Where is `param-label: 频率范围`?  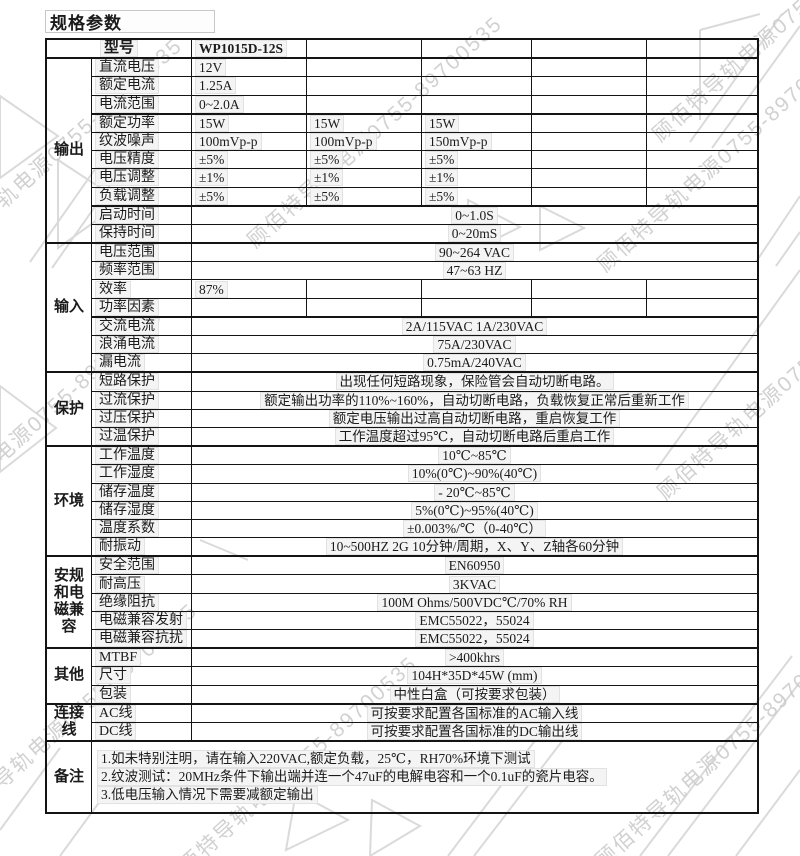
param-label: 频率范围 is located at coordinates (127, 271).